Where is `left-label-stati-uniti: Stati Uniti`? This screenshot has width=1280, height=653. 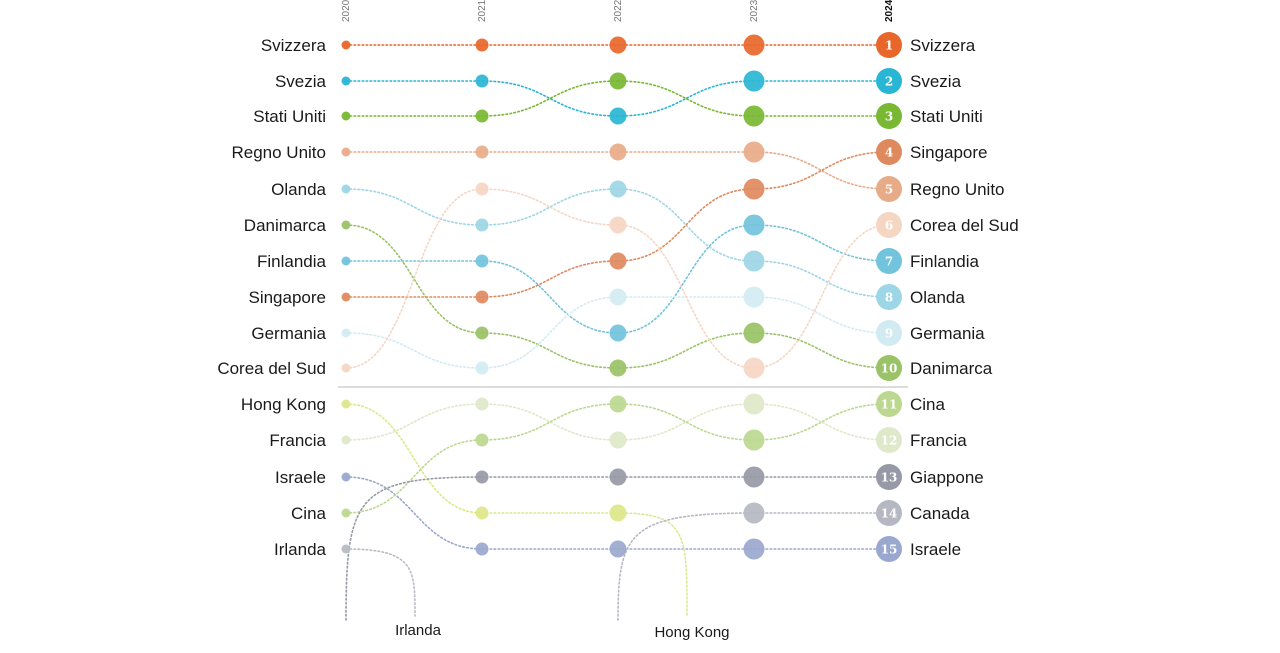 left-label-stati-uniti: Stati Uniti is located at coordinates (289, 116).